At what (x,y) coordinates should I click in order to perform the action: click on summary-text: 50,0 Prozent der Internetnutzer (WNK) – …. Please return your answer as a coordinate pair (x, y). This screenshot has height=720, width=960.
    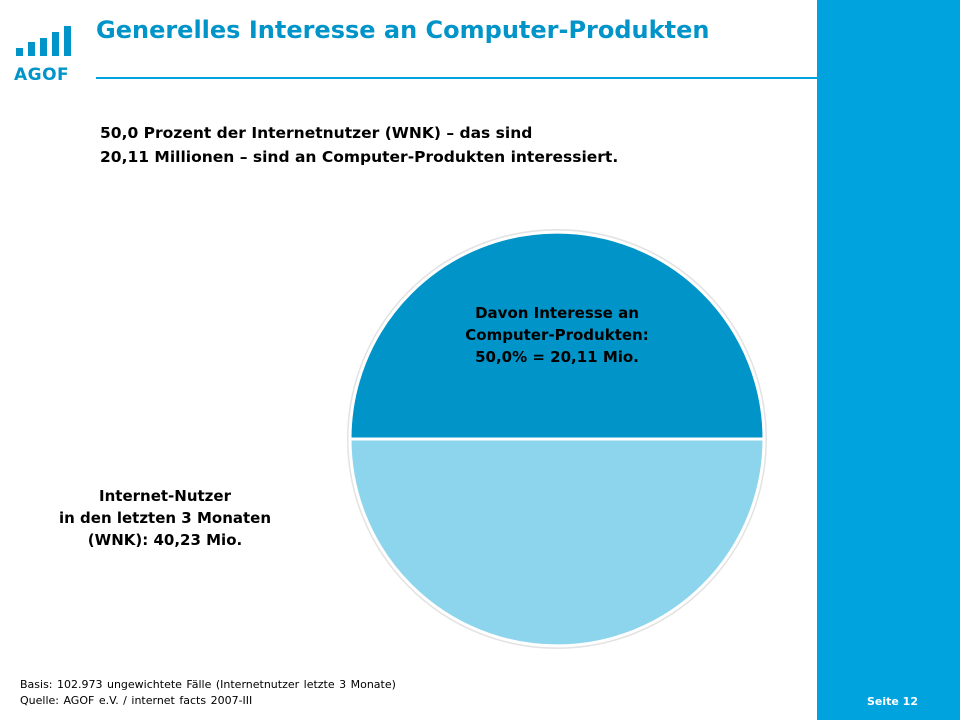
    Looking at the image, I should click on (450, 145).